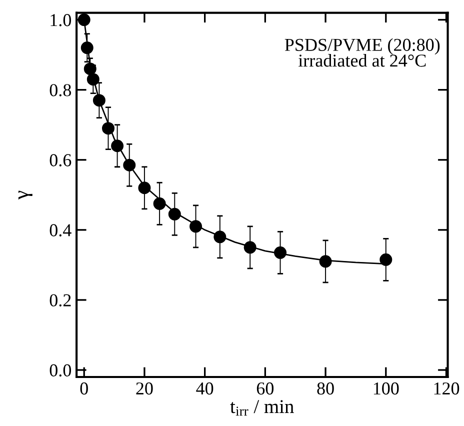 The image size is (464, 426). I want to click on y-tick-label: 0.8, so click(61, 90).